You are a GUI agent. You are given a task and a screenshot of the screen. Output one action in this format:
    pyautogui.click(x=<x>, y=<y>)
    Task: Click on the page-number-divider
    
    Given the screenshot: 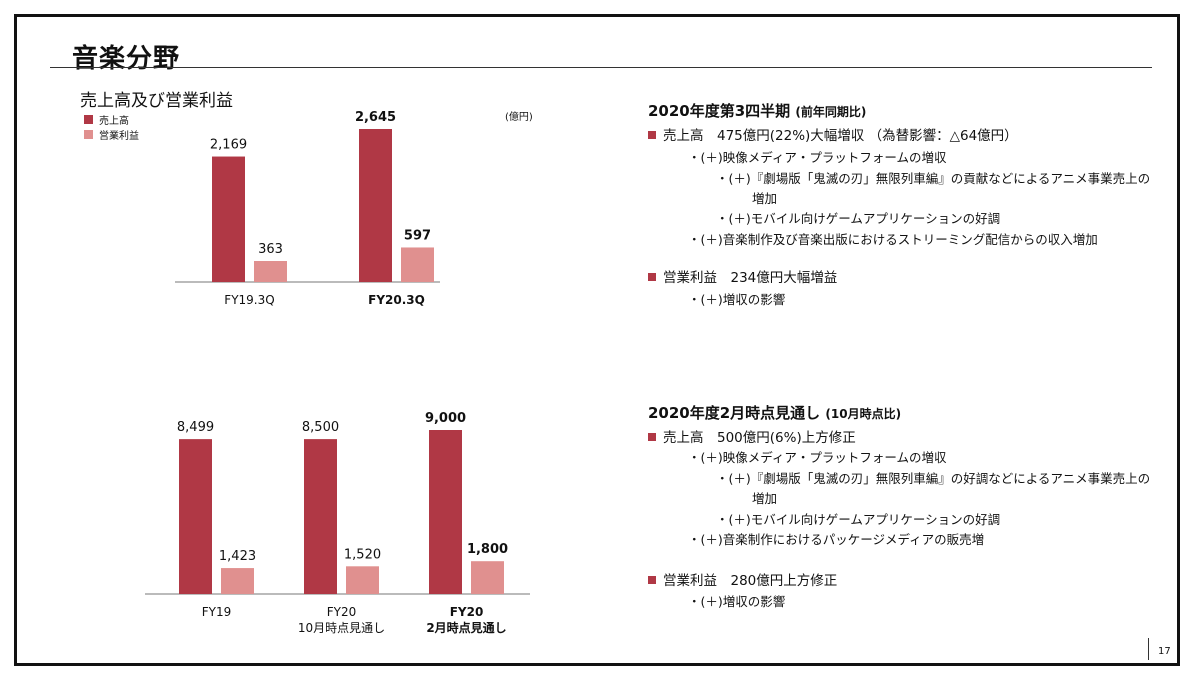 What is the action you would take?
    pyautogui.click(x=1148, y=649)
    